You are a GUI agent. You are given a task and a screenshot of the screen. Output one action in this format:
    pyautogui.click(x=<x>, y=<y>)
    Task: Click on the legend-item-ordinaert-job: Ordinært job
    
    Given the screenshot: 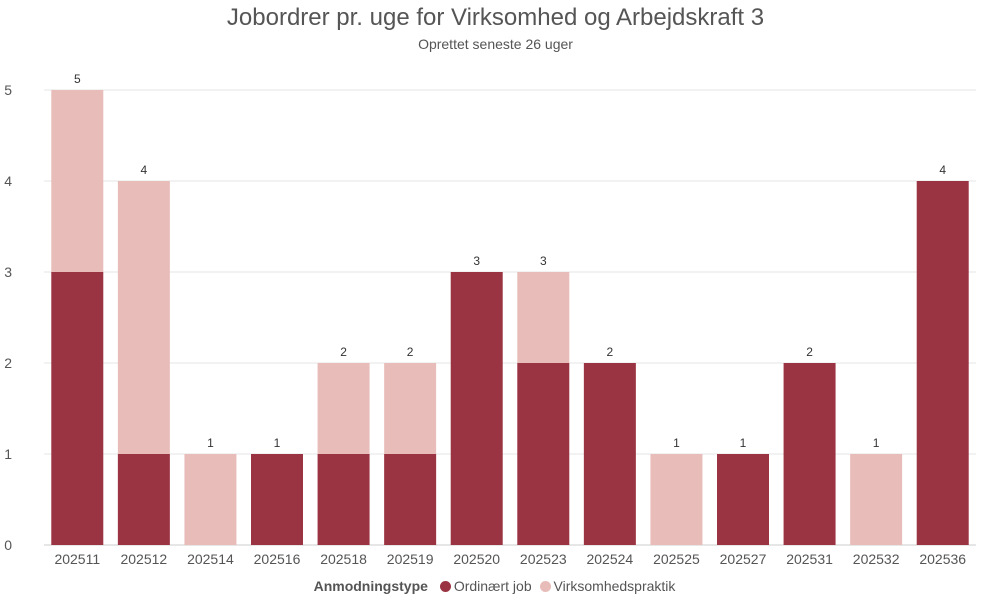 What is the action you would take?
    pyautogui.click(x=485, y=586)
    